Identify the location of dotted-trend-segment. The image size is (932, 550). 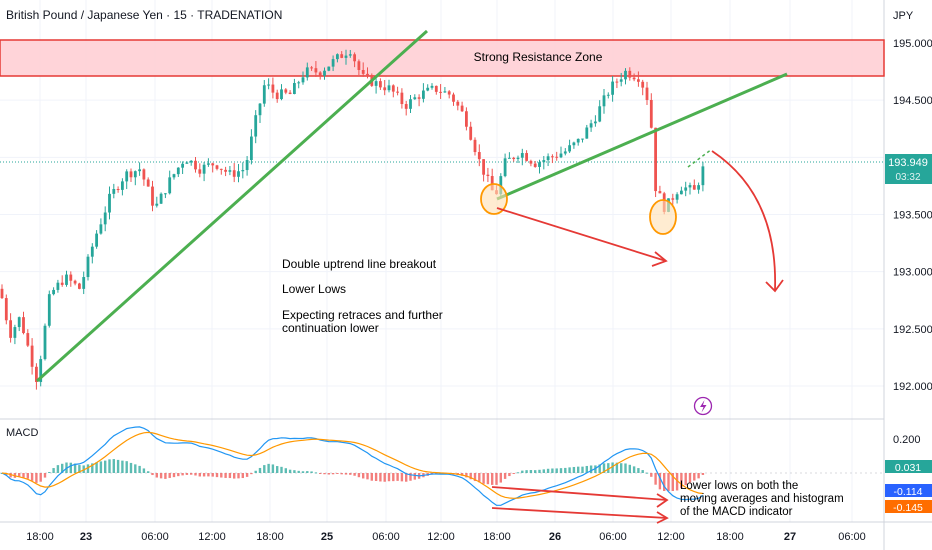
(700, 158).